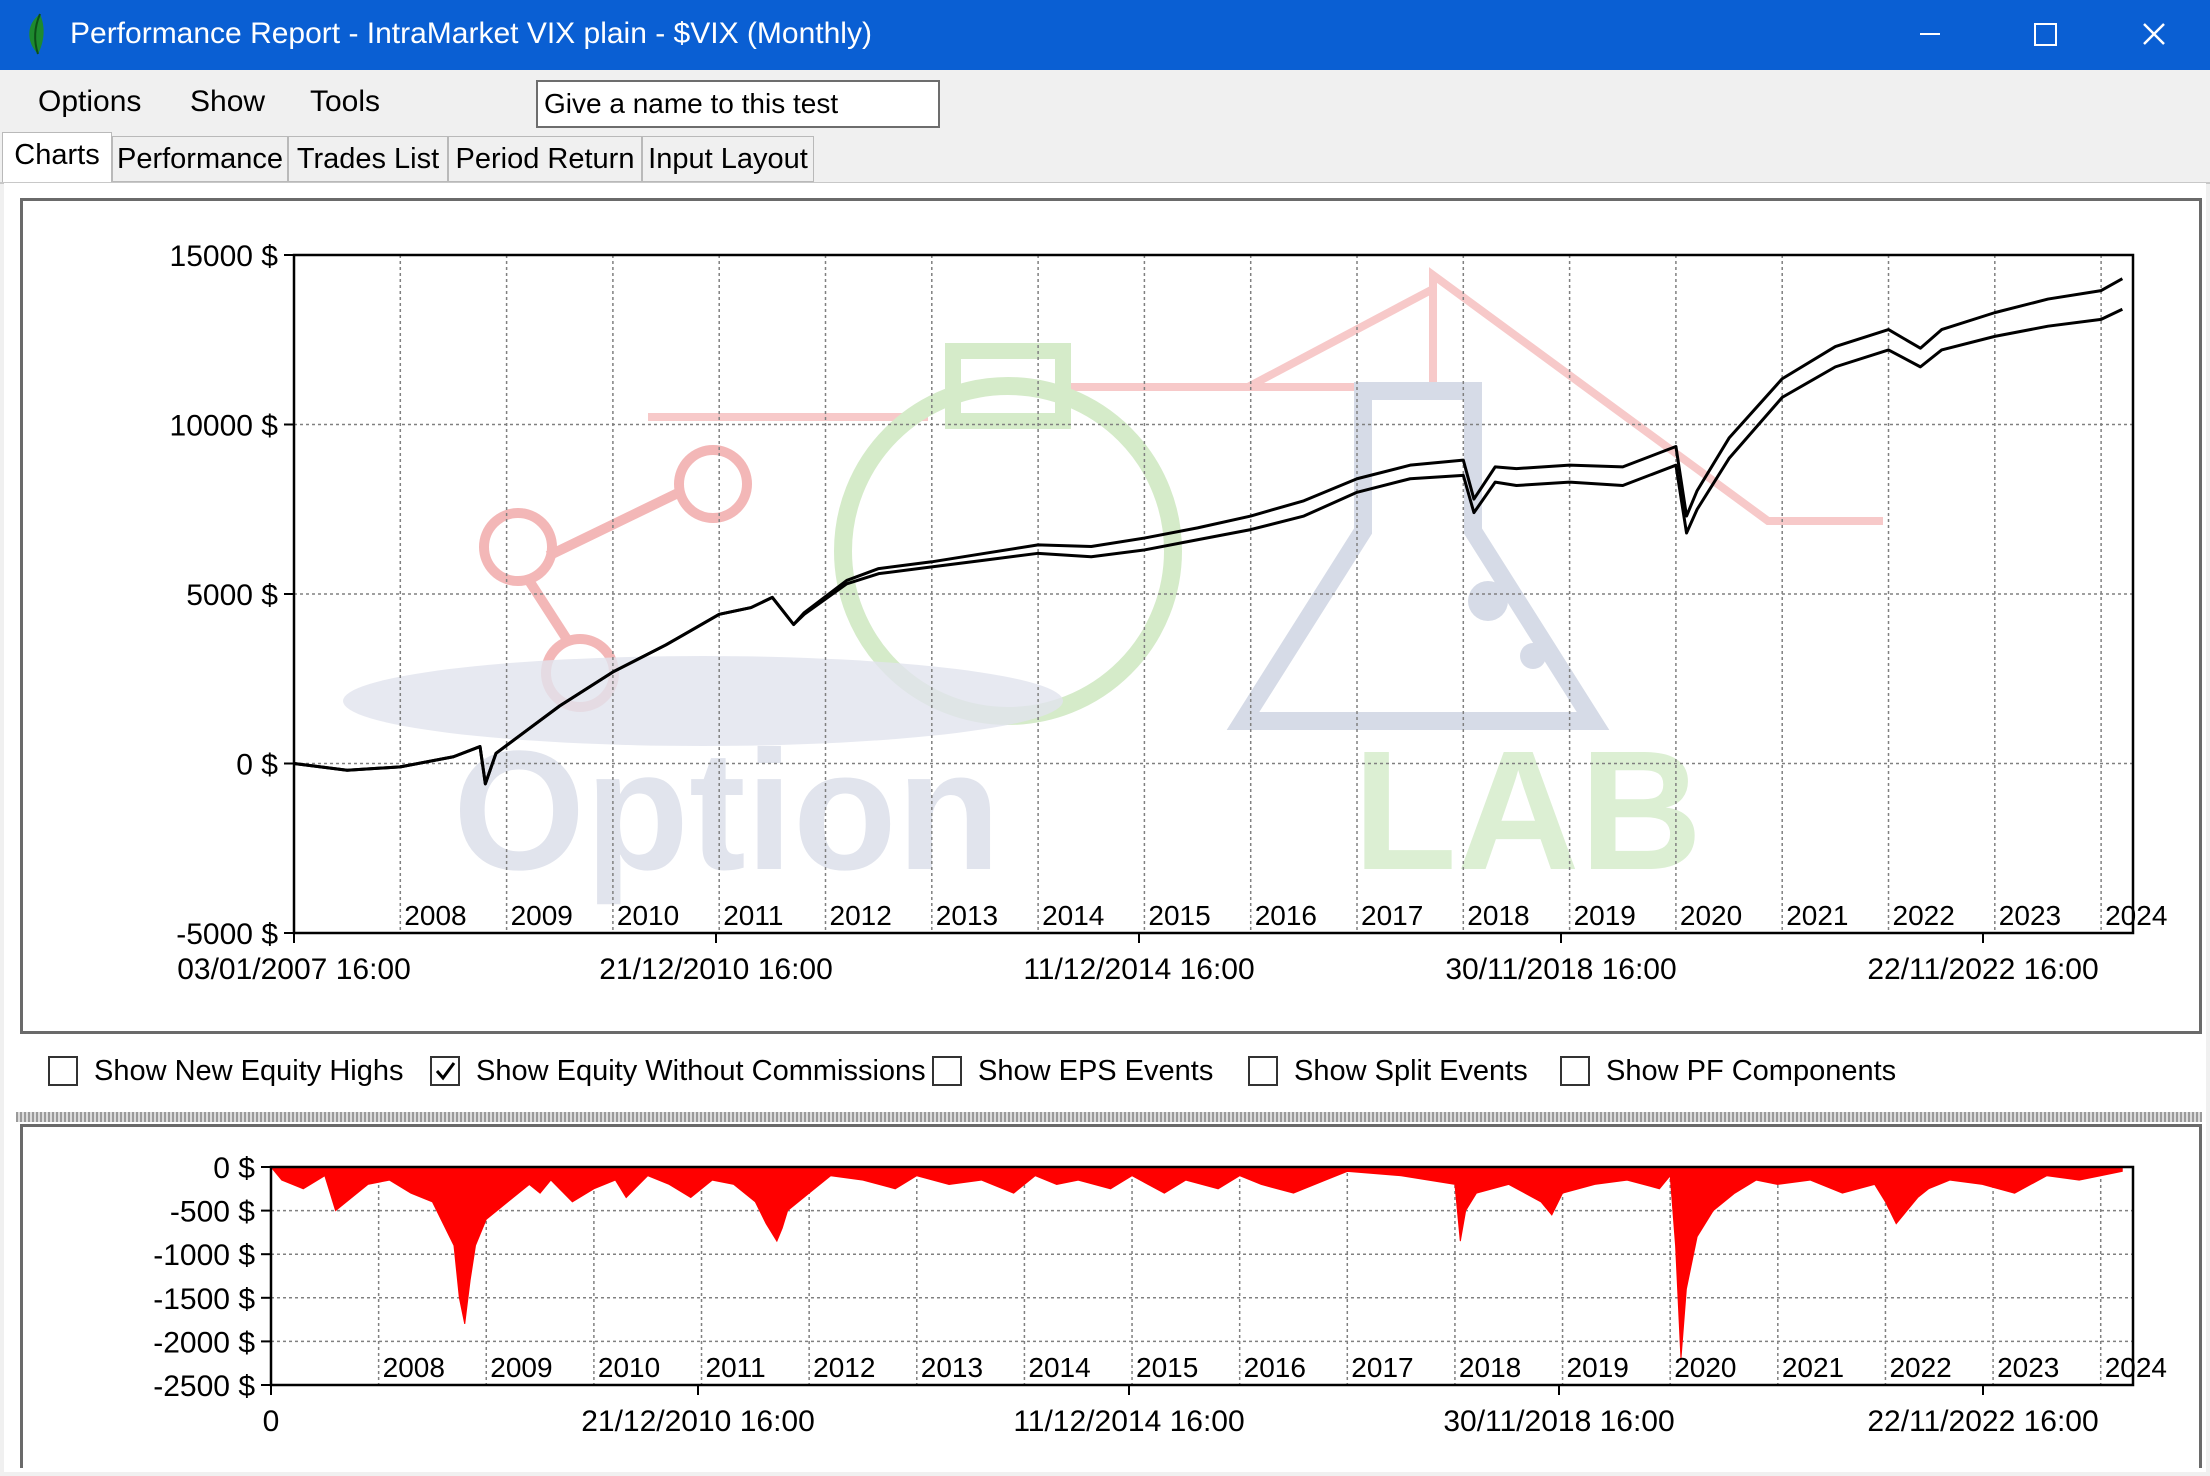  I want to click on watermark-option-text: Option, so click(727, 811).